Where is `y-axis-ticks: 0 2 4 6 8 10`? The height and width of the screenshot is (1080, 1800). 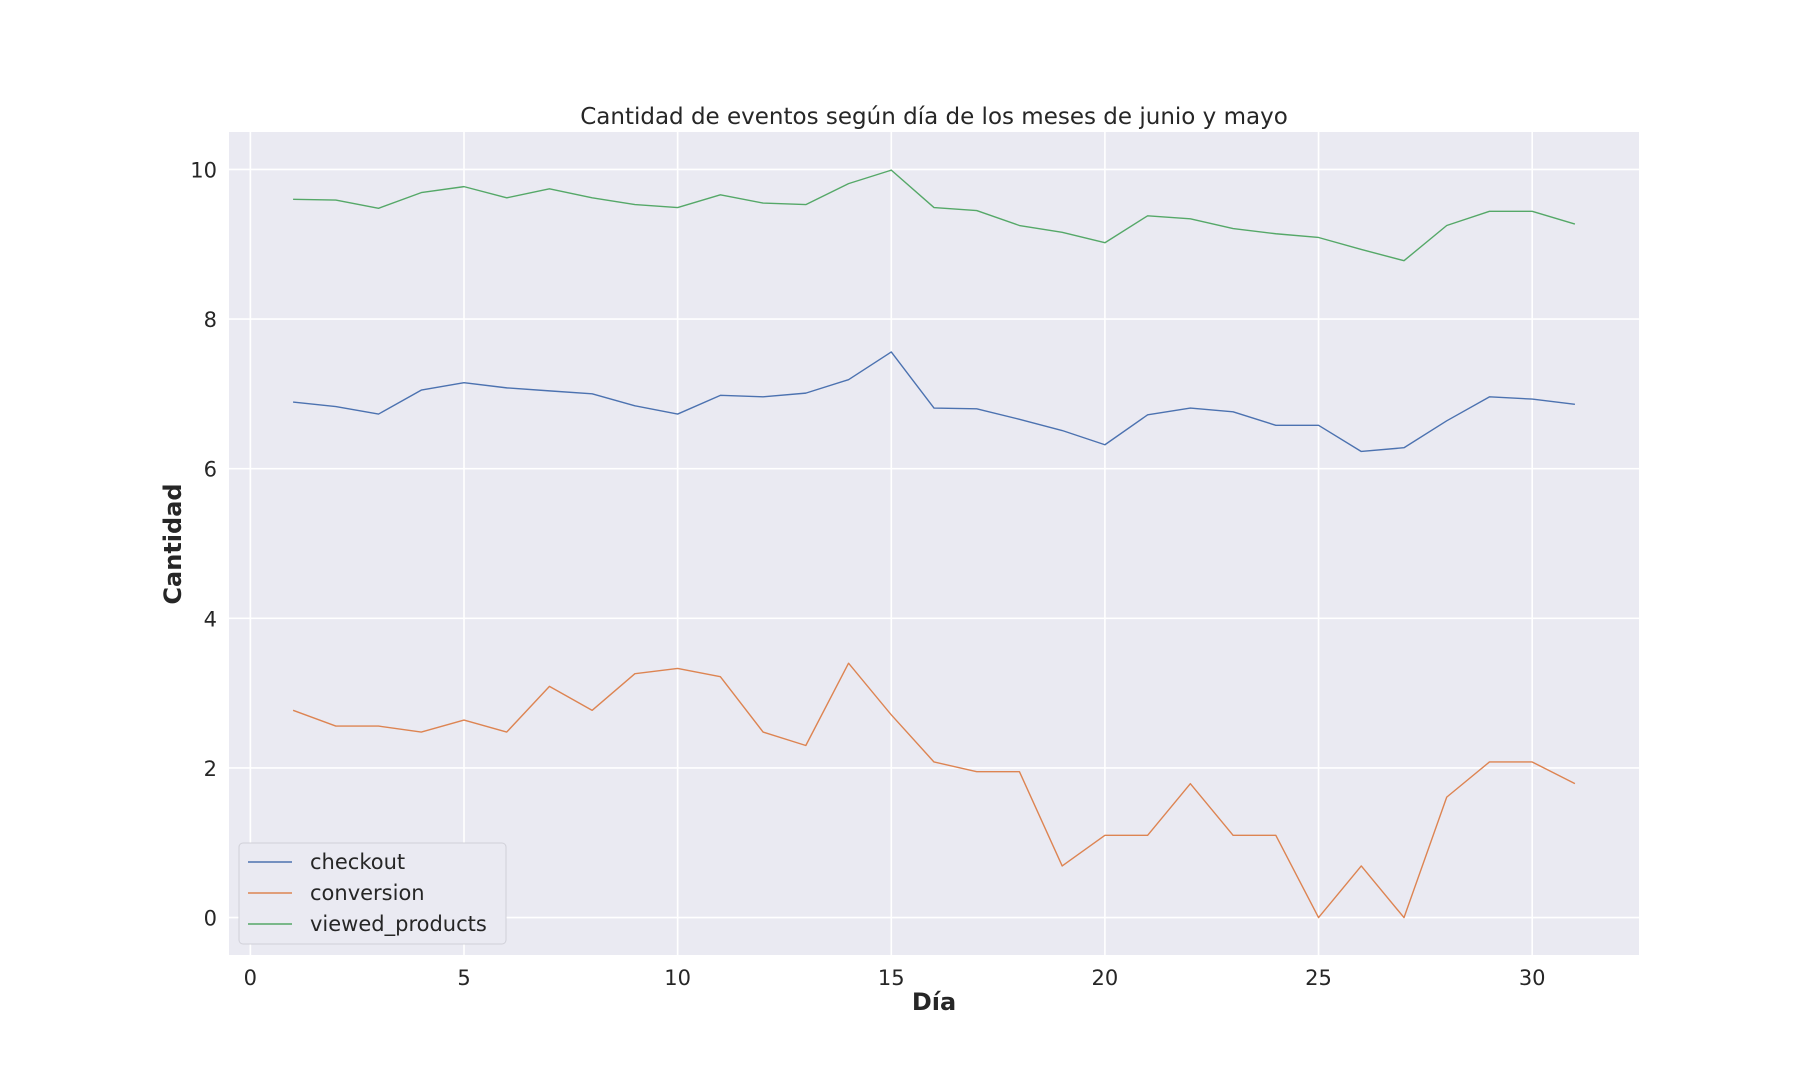
y-axis-ticks: 0 2 4 6 8 10 is located at coordinates (203, 544).